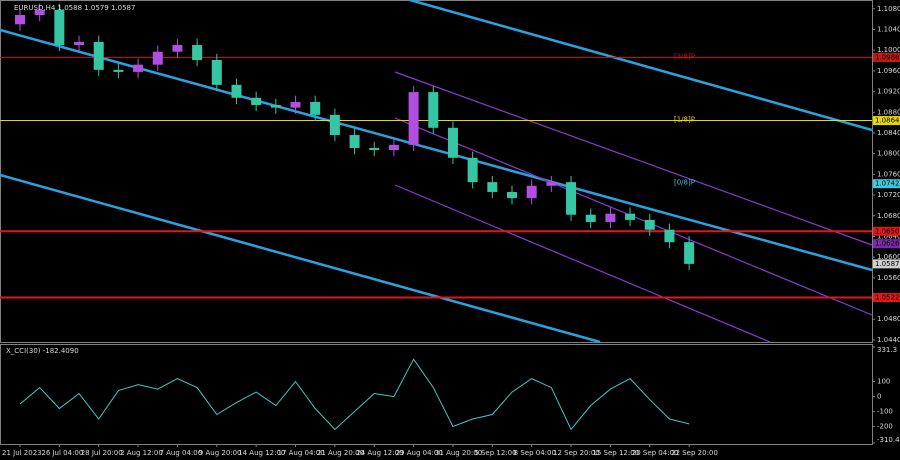 This screenshot has height=460, width=900. What do you see at coordinates (888, 92) in the screenshot?
I see `y-tick-label: 1.0920` at bounding box center [888, 92].